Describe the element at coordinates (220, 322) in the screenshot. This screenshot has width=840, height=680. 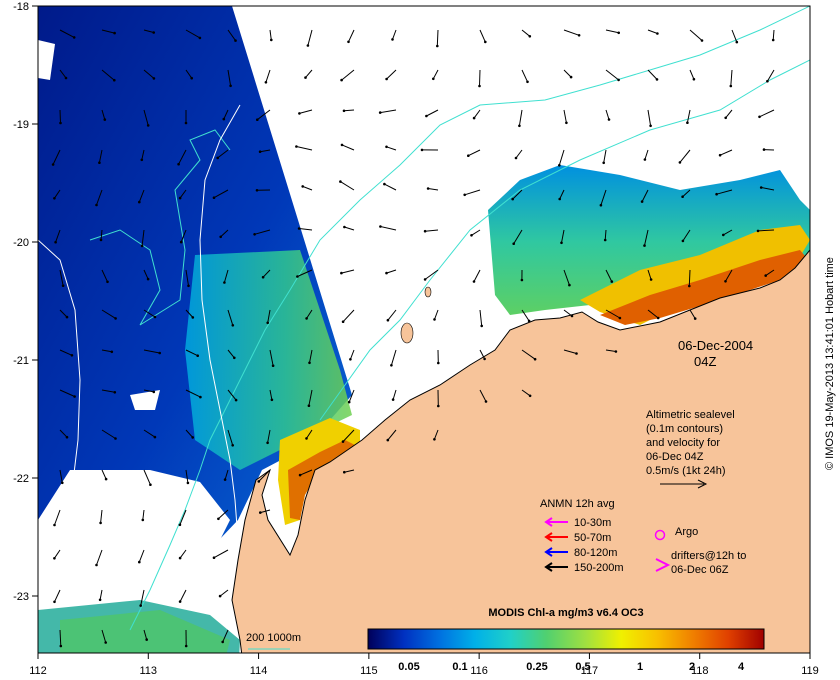
I see `bathy-1000m-contour` at that location.